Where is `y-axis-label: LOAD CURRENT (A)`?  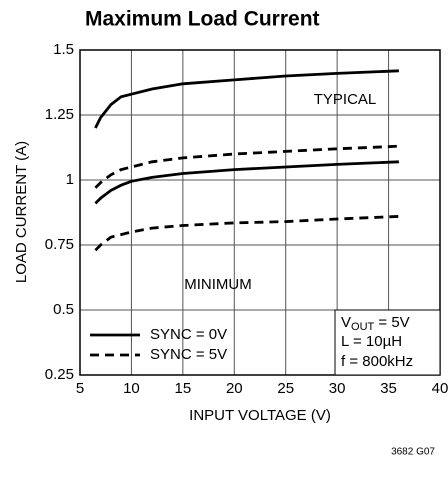
y-axis-label: LOAD CURRENT (A) is located at coordinates (21, 212).